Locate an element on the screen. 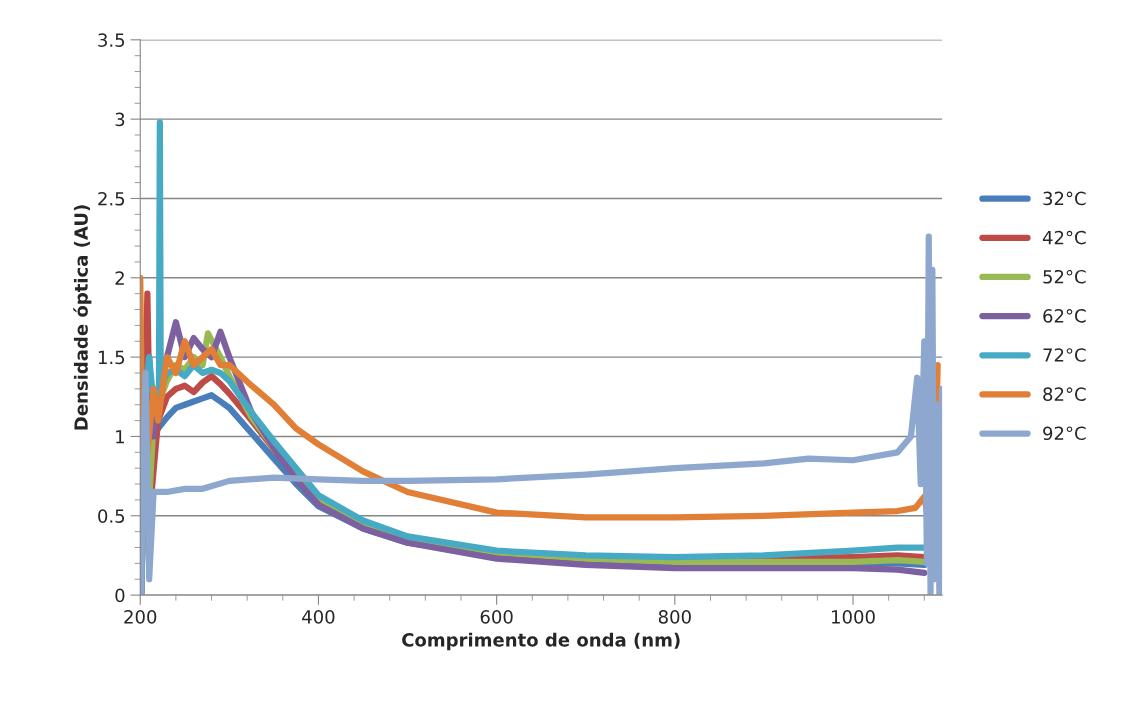 The height and width of the screenshot is (711, 1131). x-tick-label: 800 is located at coordinates (674, 617).